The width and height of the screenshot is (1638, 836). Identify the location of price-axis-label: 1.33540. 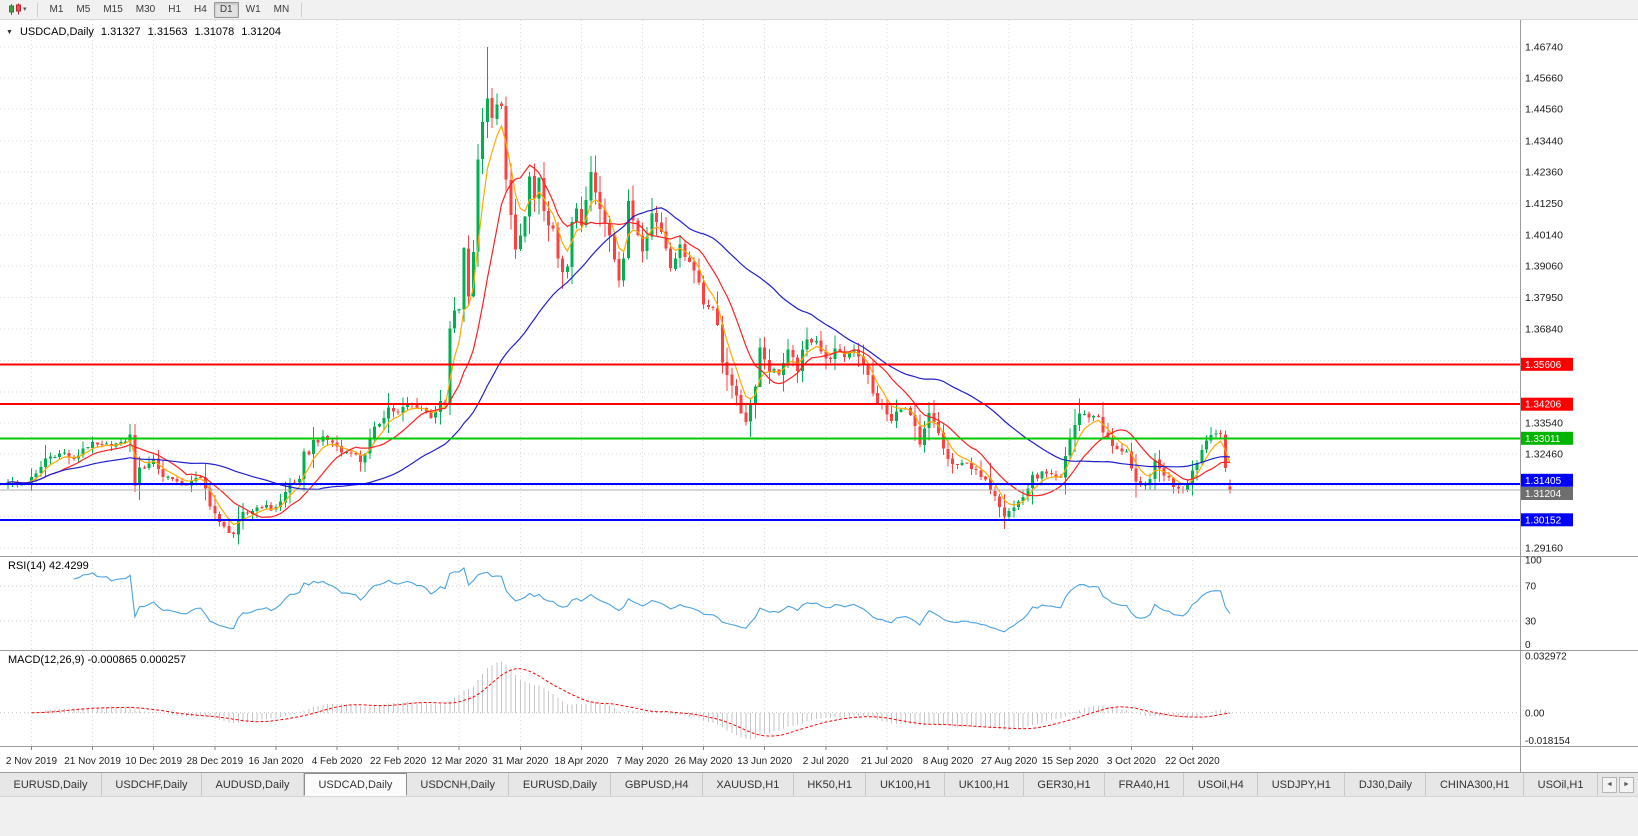
(1544, 424).